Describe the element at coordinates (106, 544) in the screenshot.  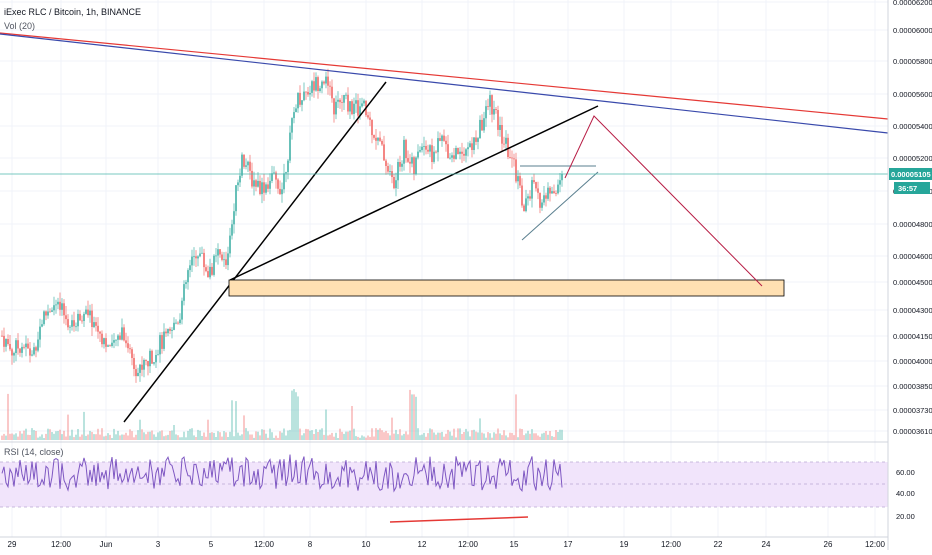
I see `time-tick-label: Jun` at that location.